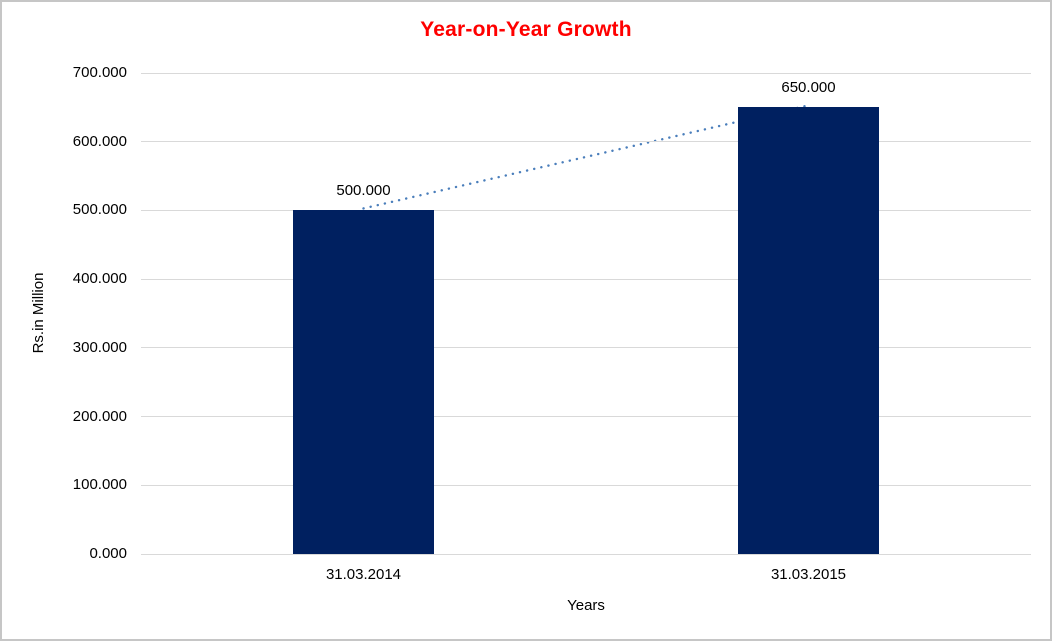 The height and width of the screenshot is (641, 1052). I want to click on y-tick-label: 200.000, so click(99, 416).